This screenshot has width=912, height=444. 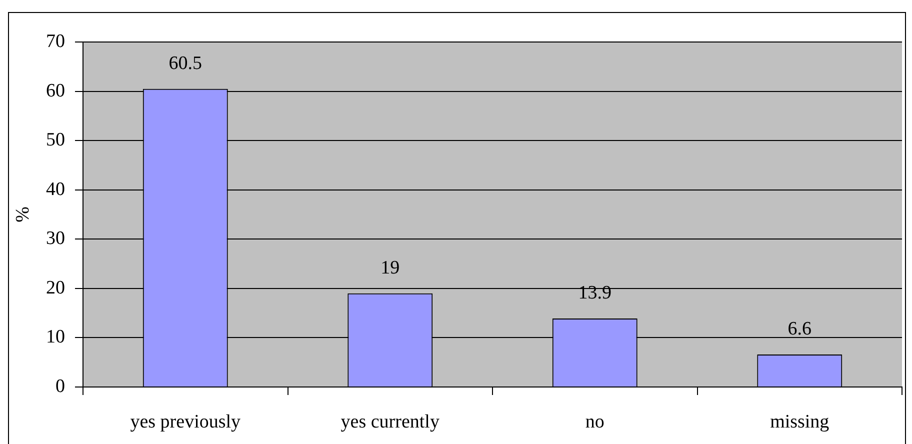 I want to click on y-tick-label: 50, so click(x=55, y=140).